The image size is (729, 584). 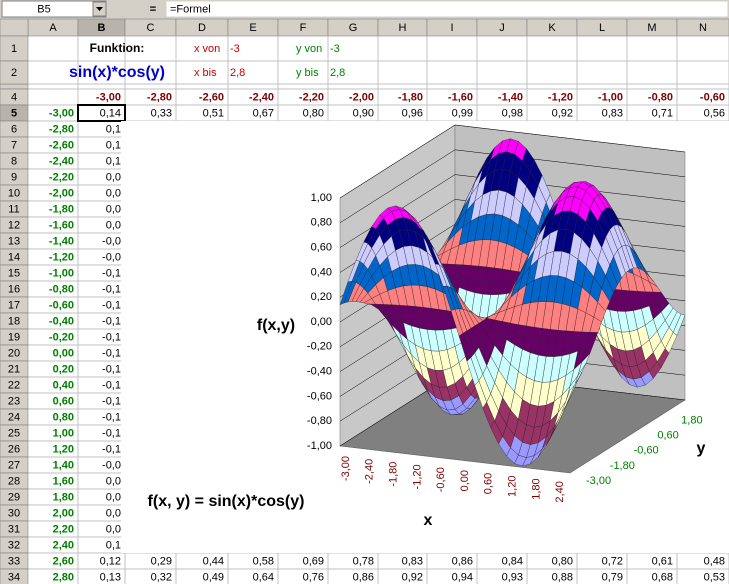 I want to click on cell-text: 0,90, so click(x=363, y=113).